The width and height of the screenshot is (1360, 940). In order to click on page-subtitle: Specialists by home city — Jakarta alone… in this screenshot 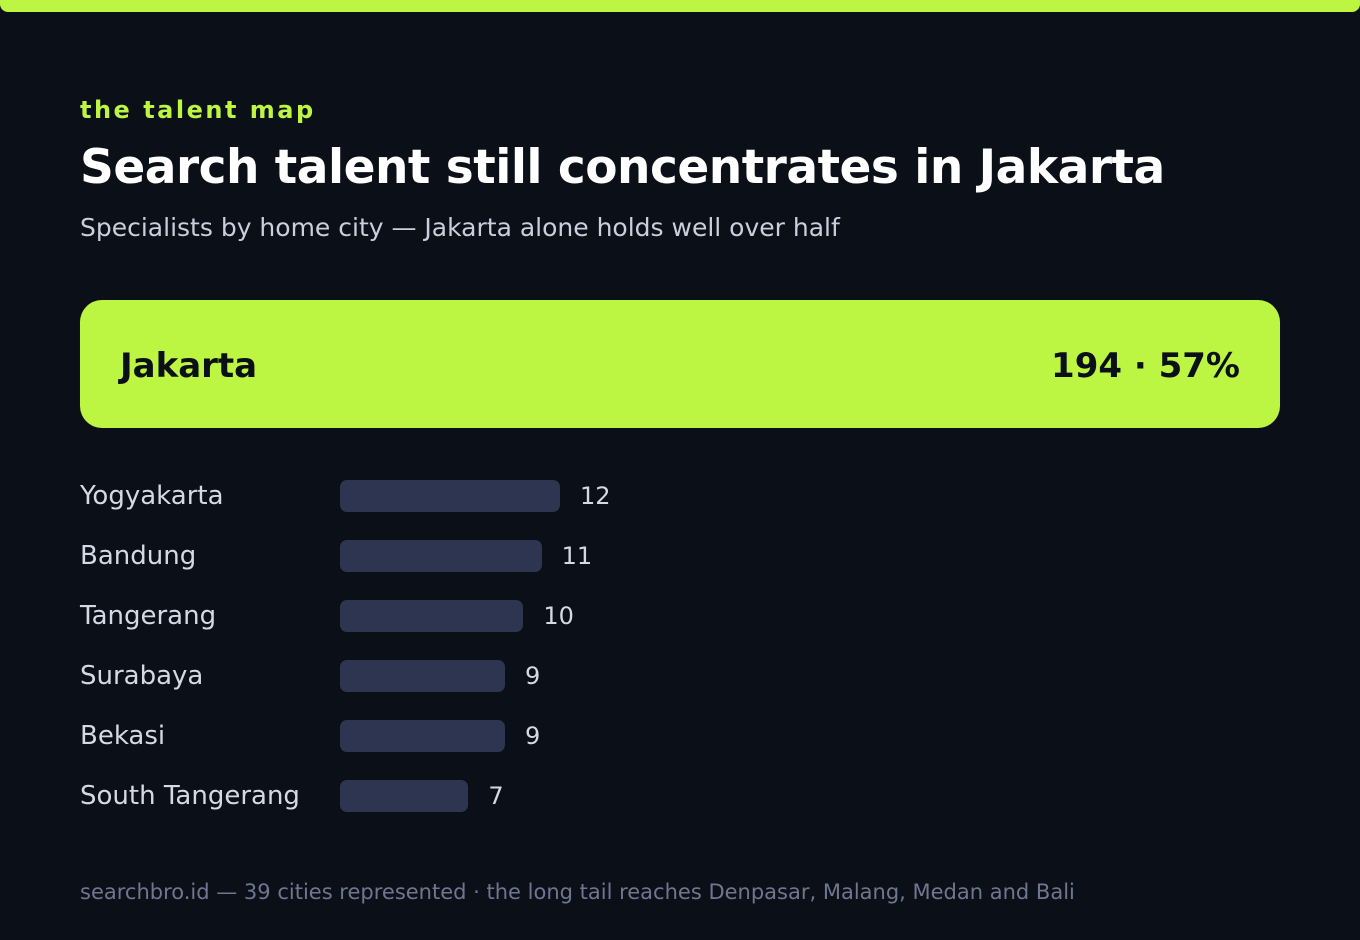, I will do `click(460, 227)`.